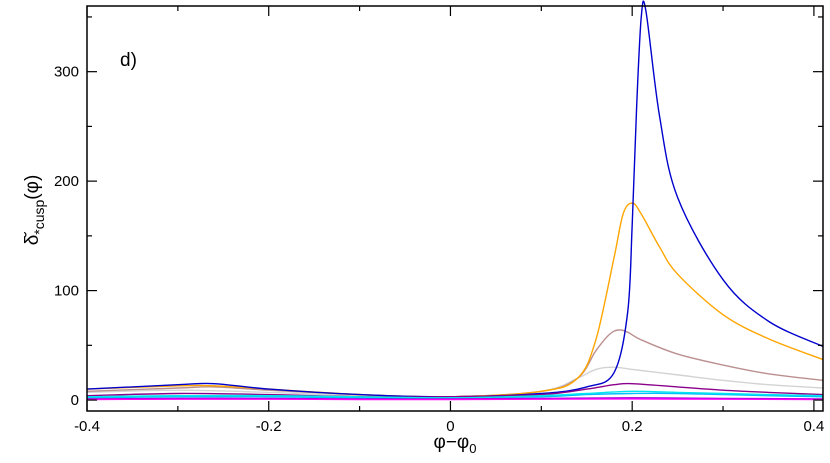 This screenshot has height=463, width=830. Describe the element at coordinates (87, 426) in the screenshot. I see `x-tick-label: -0.4` at that location.